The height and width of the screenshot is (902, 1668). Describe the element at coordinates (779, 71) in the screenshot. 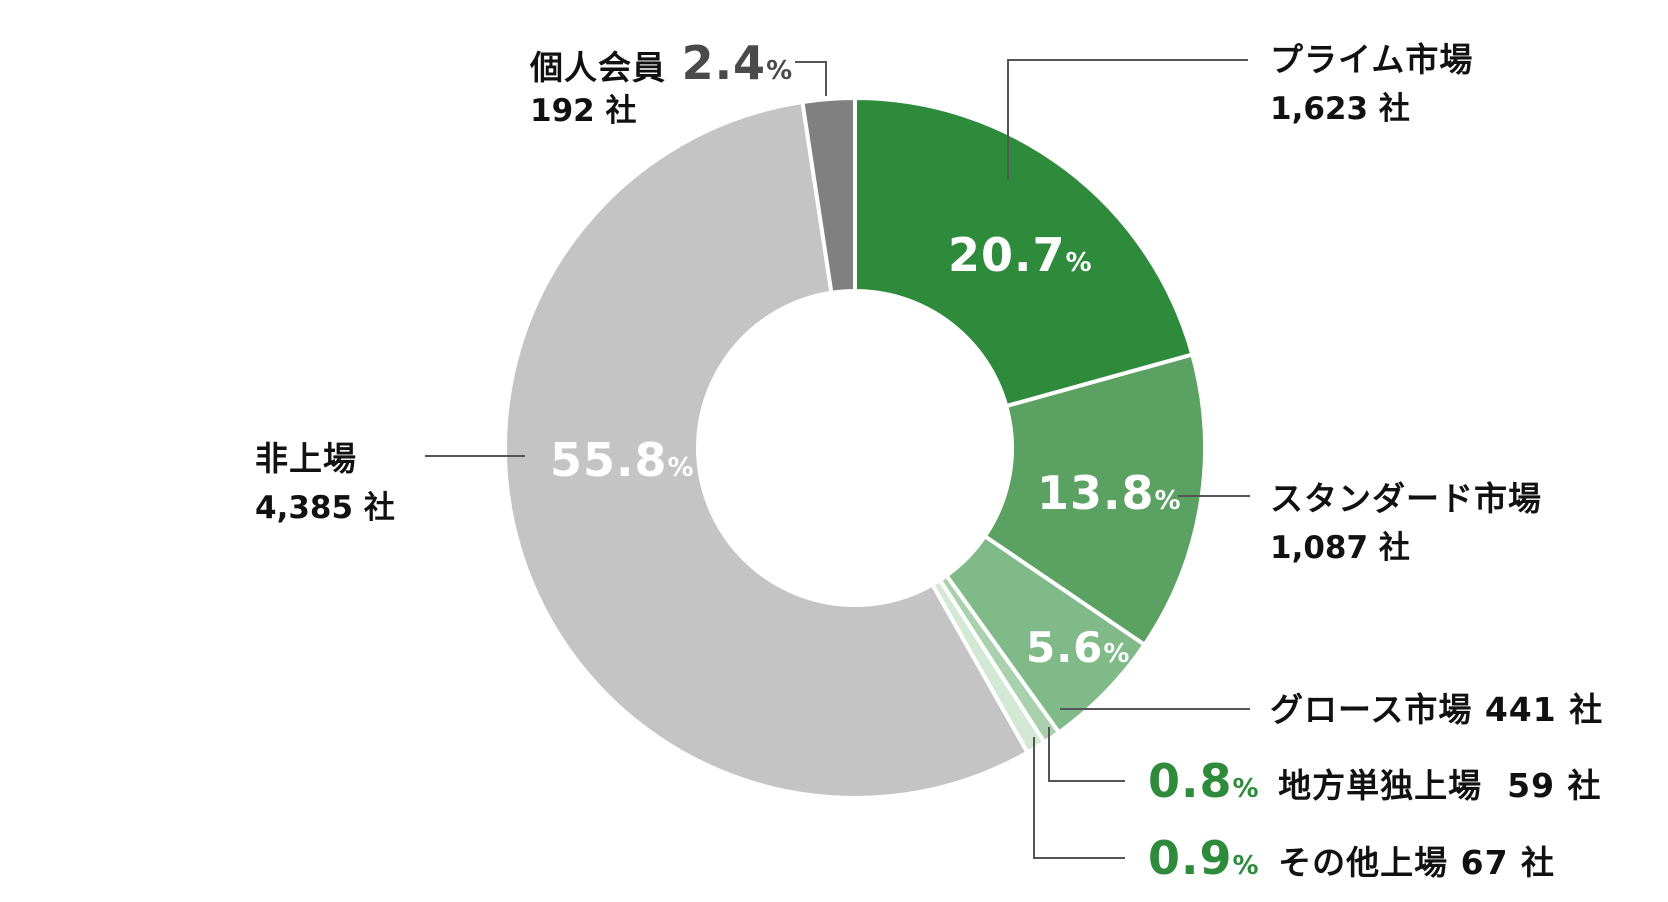

I see `label-individual-pct-symbol: %` at that location.